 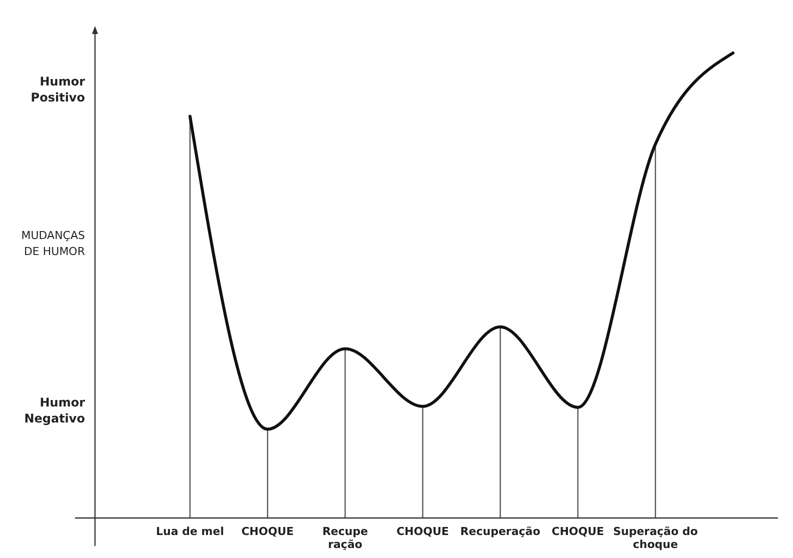 What do you see at coordinates (58, 89) in the screenshot?
I see `text: Humor Positivo` at bounding box center [58, 89].